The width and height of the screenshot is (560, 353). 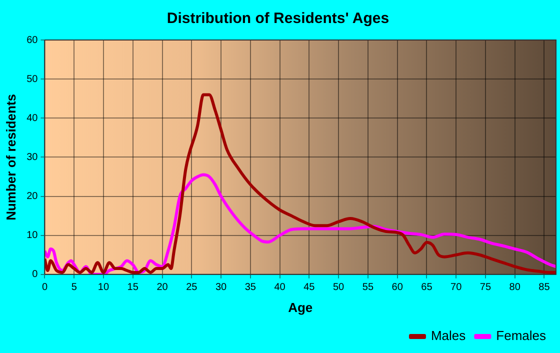 I want to click on x-tick-label: 20, so click(x=162, y=288).